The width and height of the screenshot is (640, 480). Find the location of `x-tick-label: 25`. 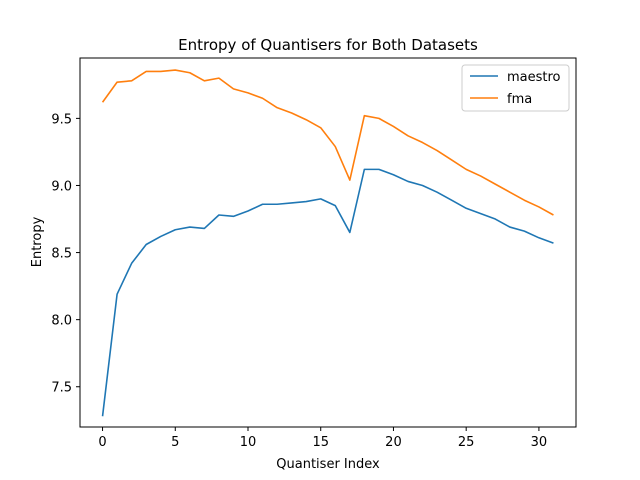

x-tick-label: 25 is located at coordinates (466, 442).